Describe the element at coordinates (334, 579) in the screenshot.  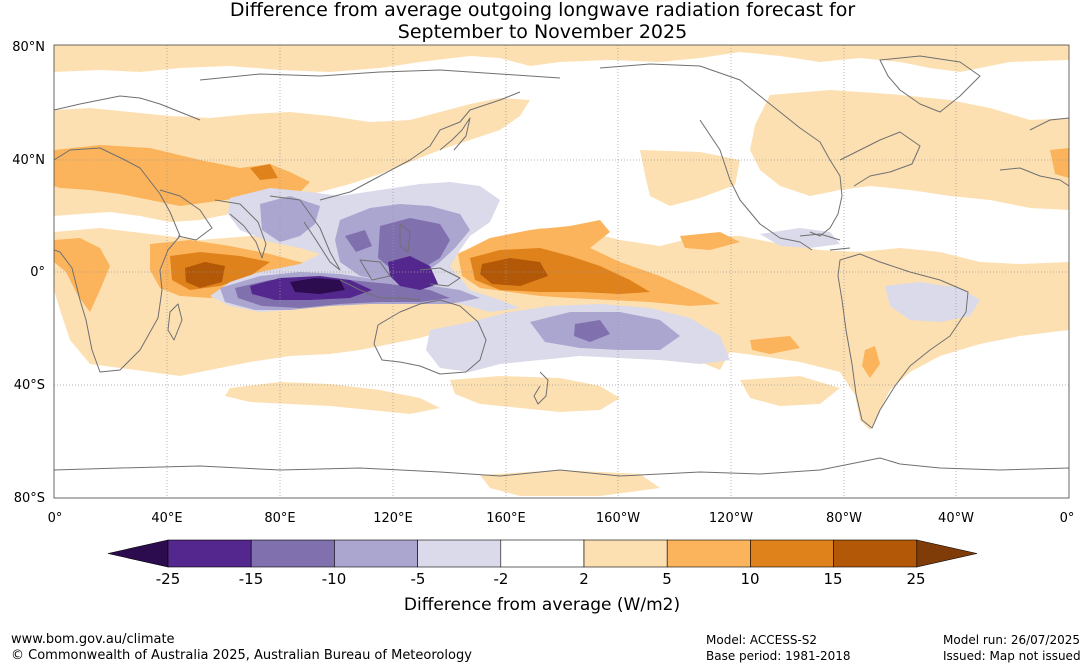
I see `colorbar-tick-label: -10` at that location.